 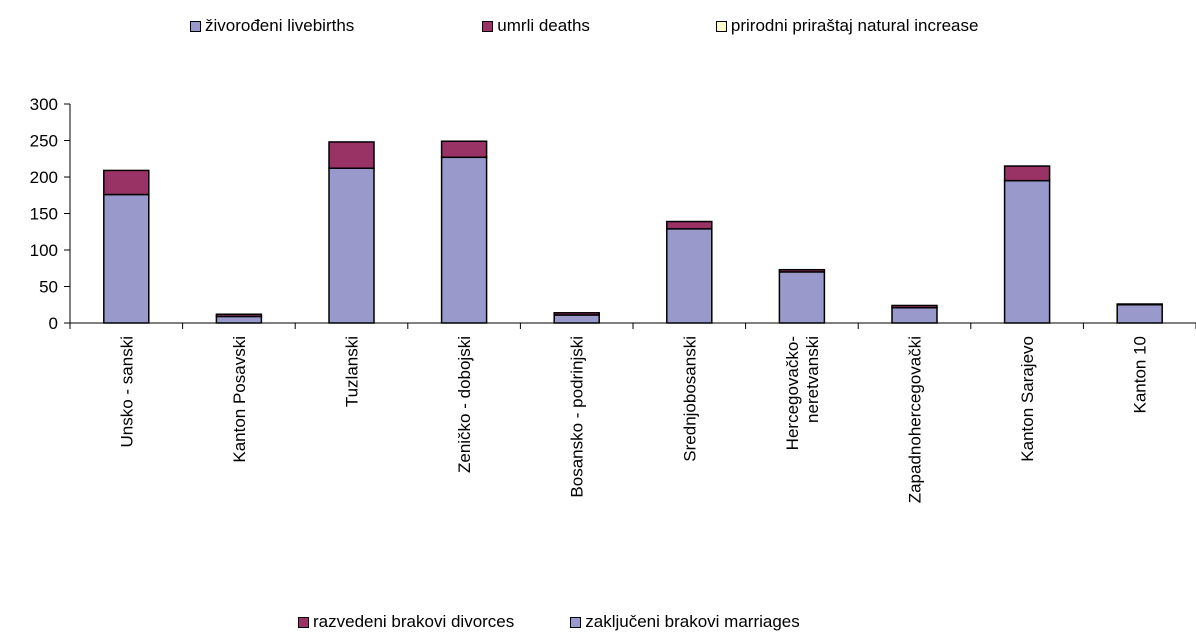 I want to click on y-tick-label: 300, so click(x=44, y=104).